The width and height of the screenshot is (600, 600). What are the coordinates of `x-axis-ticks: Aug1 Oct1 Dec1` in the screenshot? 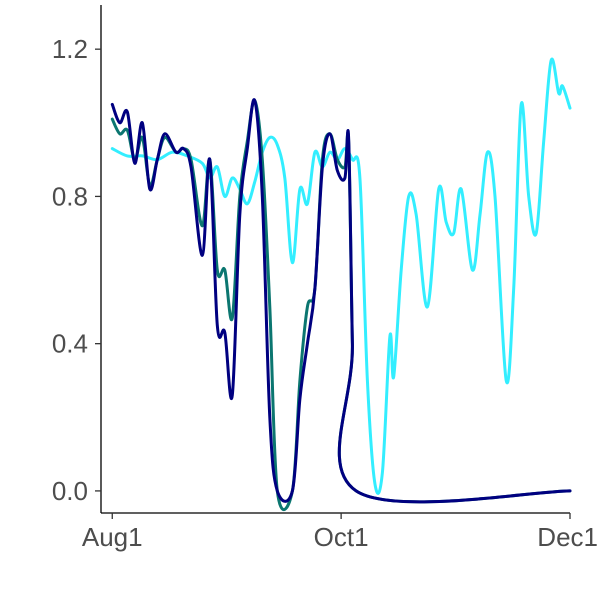 It's located at (340, 532).